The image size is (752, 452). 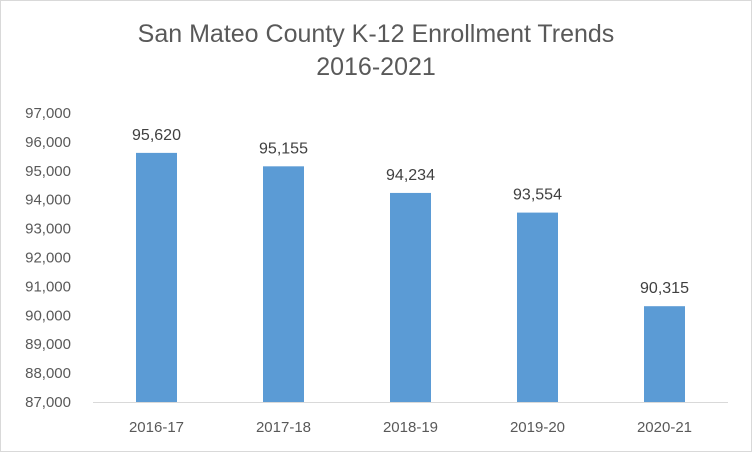 I want to click on data-label: 90,315, so click(x=664, y=288).